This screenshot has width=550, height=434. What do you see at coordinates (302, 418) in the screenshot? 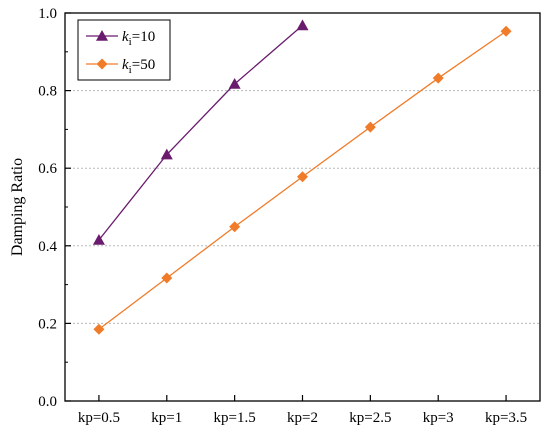
I see `x-tick-label: kp=2` at bounding box center [302, 418].